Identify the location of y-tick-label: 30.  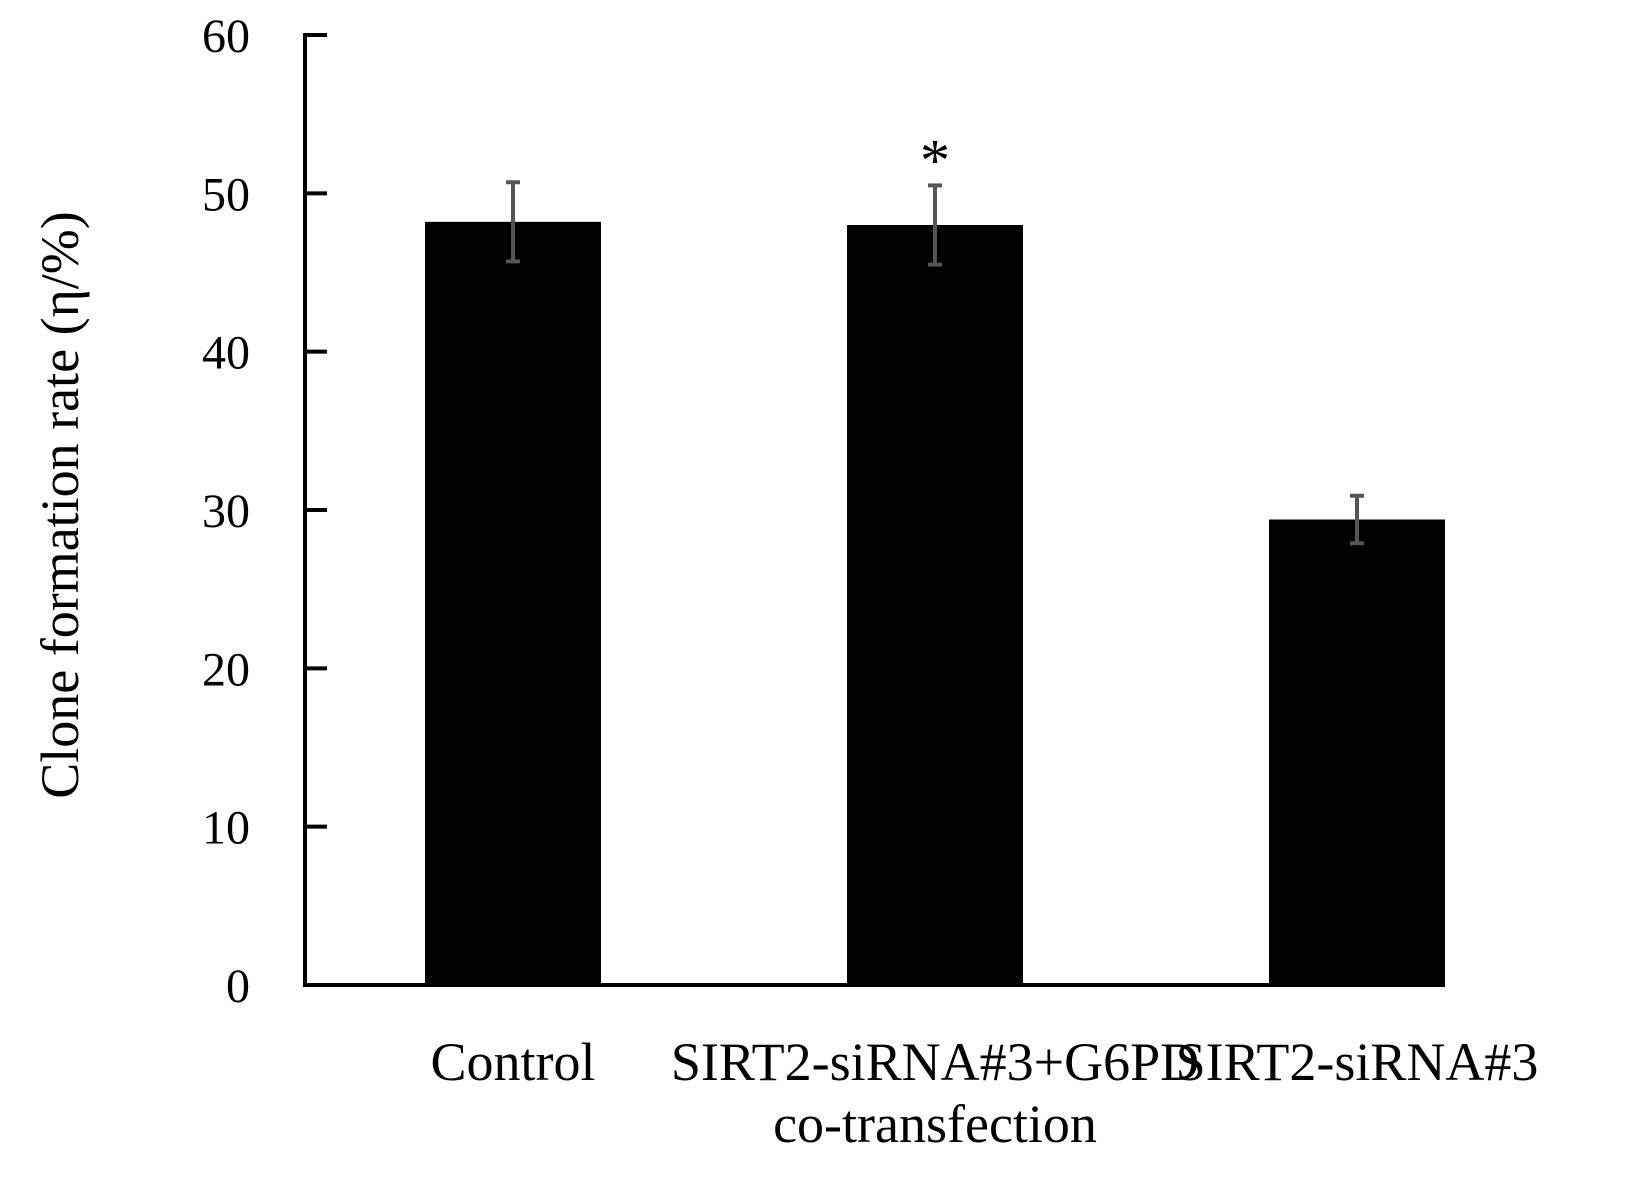
(226, 511).